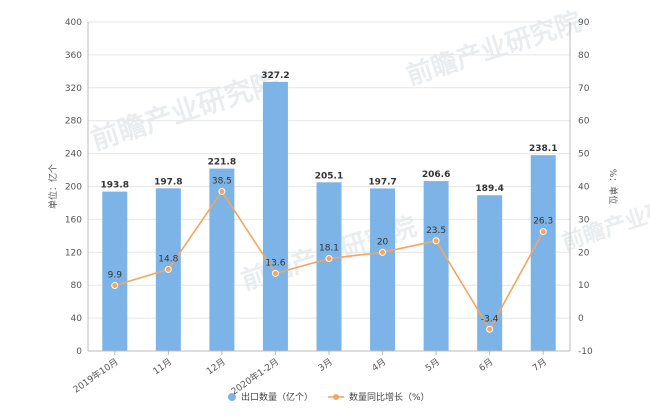 The width and height of the screenshot is (650, 420). I want to click on y-tick-label-8: 320, so click(73, 89).